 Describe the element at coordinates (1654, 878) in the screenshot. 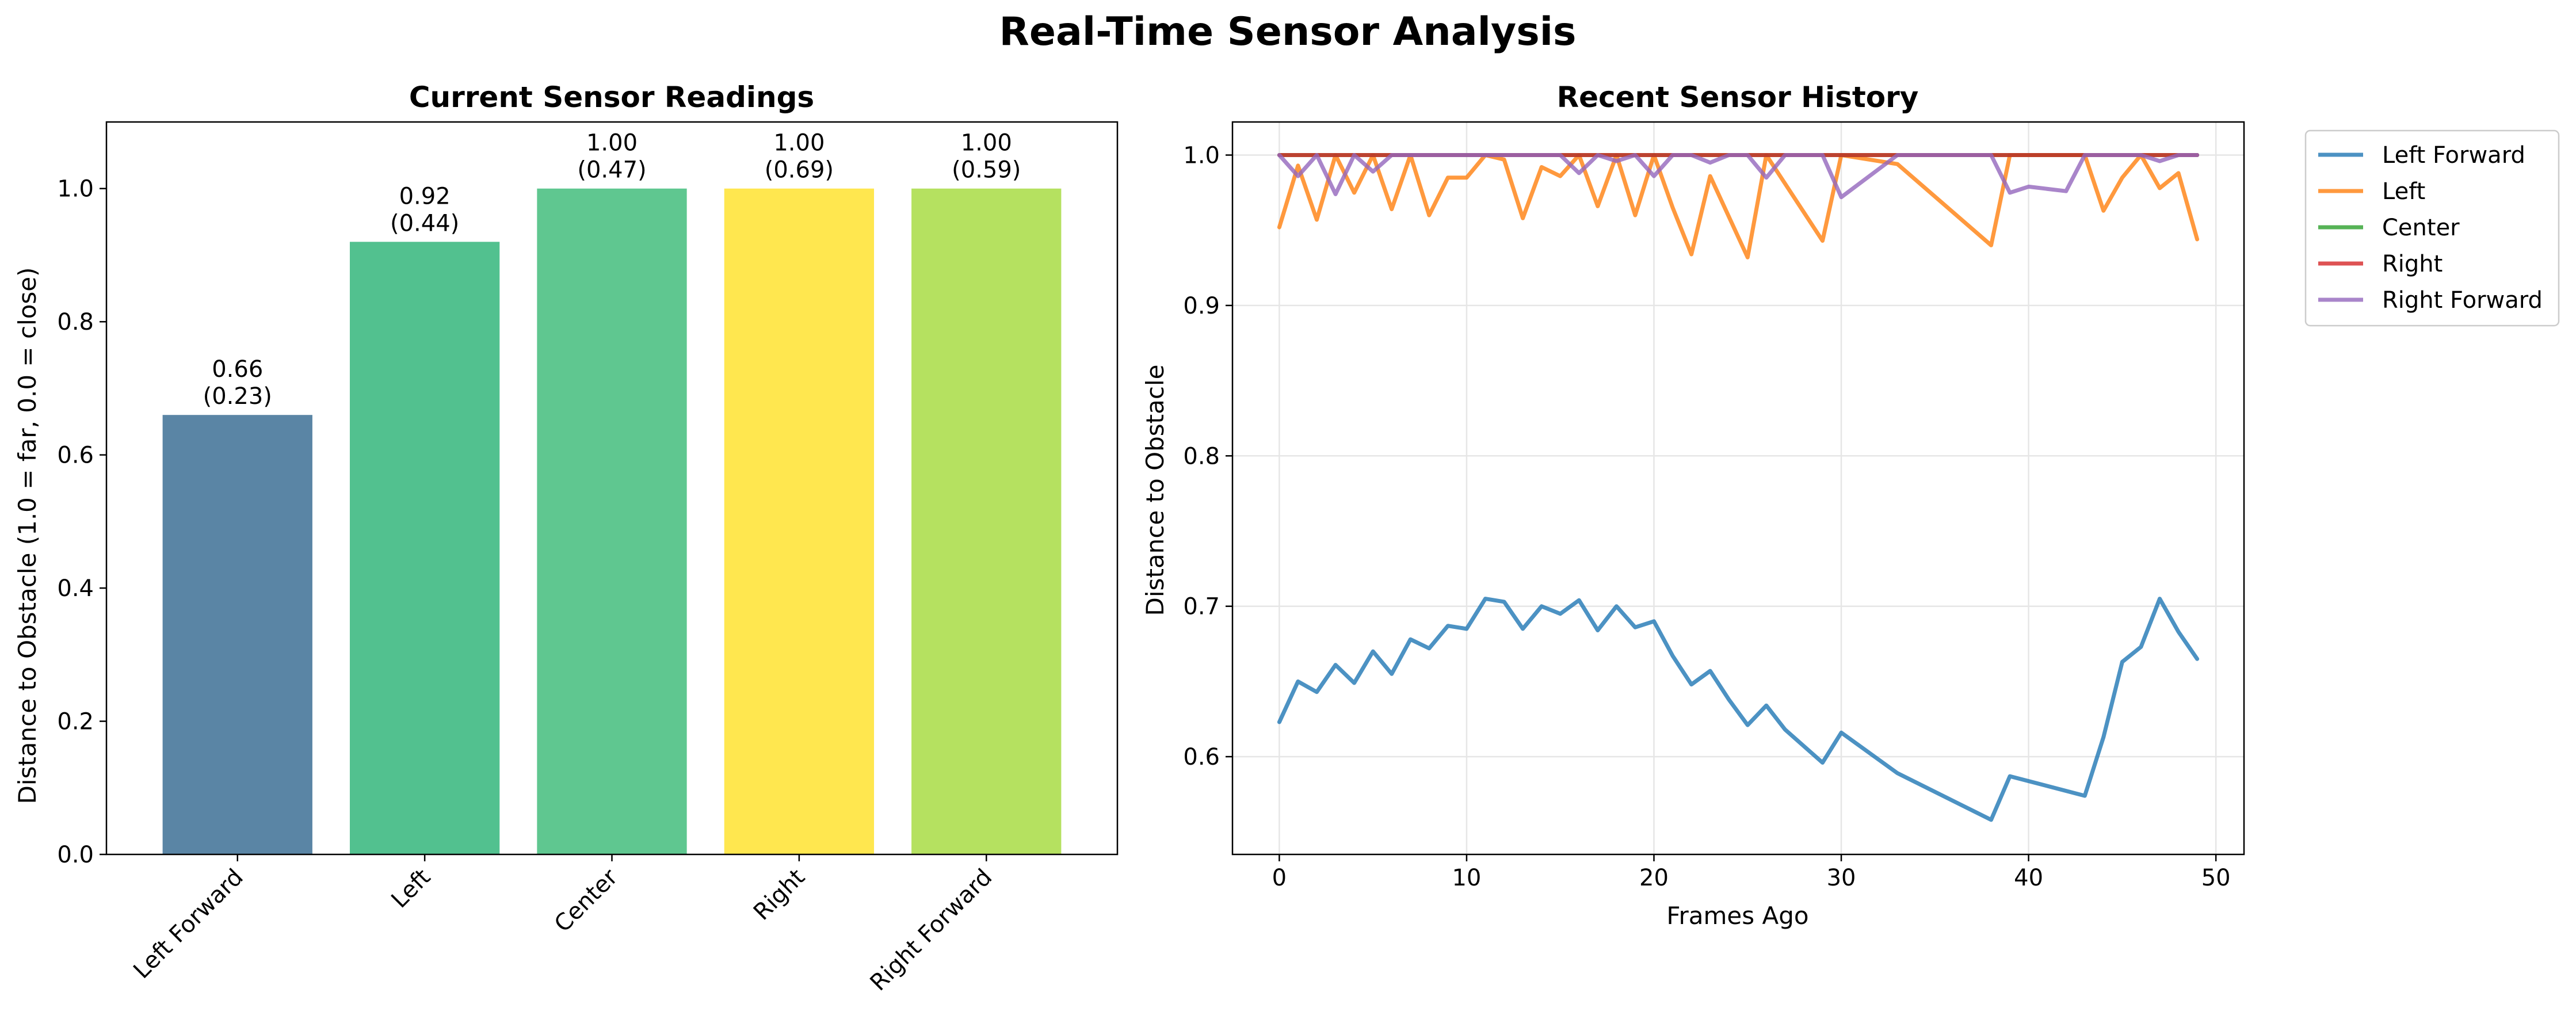

I see `x-tick-label-2: 20` at that location.